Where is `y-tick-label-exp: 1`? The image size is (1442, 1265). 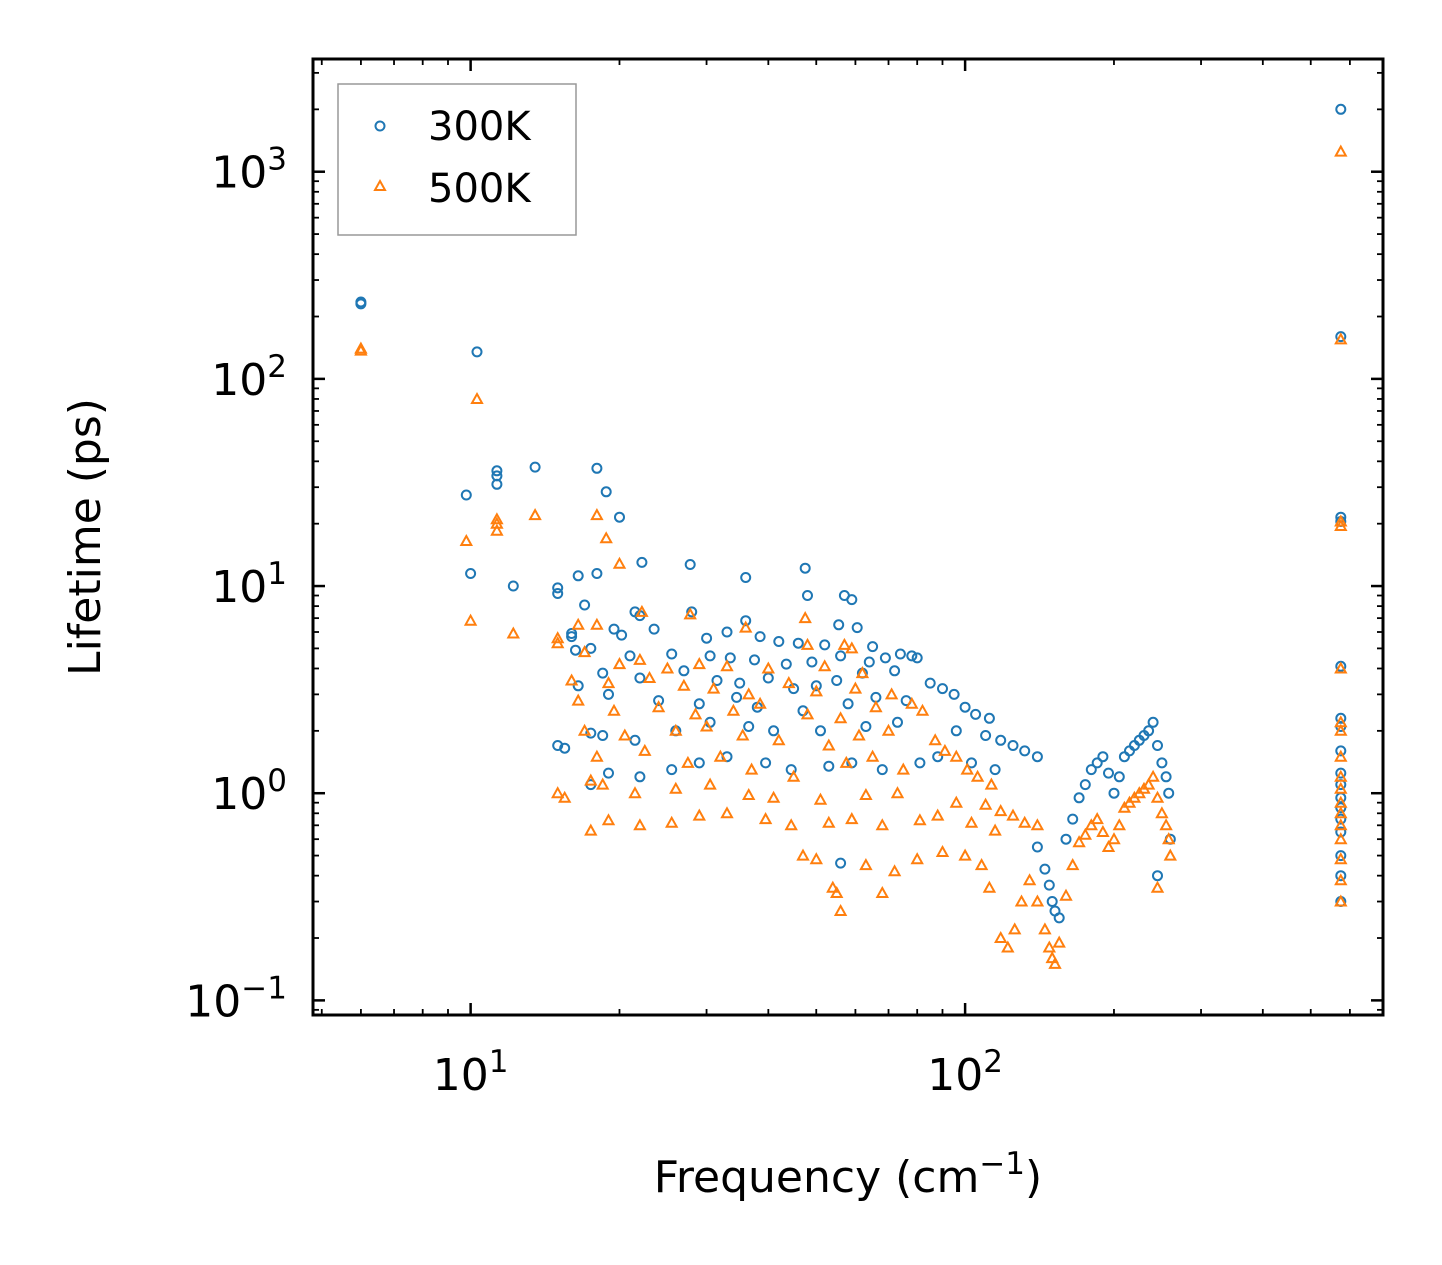 y-tick-label-exp: 1 is located at coordinates (277, 574).